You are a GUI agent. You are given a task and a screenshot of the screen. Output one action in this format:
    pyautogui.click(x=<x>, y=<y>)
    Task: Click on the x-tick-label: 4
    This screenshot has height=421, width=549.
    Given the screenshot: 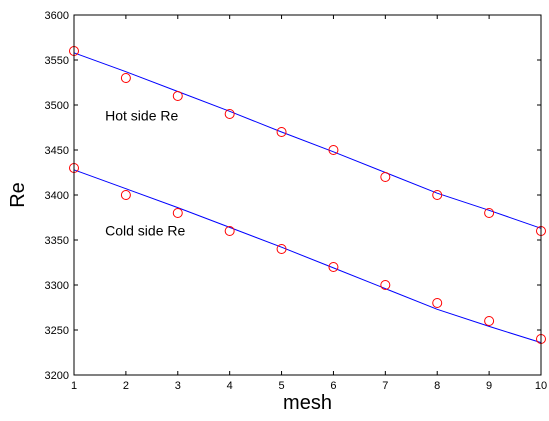 What is the action you would take?
    pyautogui.click(x=230, y=386)
    